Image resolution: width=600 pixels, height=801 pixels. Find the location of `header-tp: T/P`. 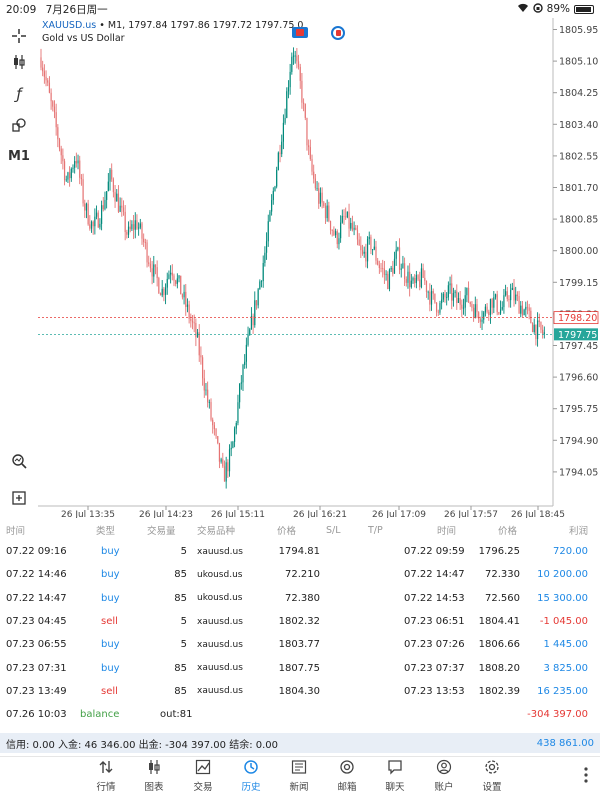

header-tp: T/P is located at coordinates (375, 530).